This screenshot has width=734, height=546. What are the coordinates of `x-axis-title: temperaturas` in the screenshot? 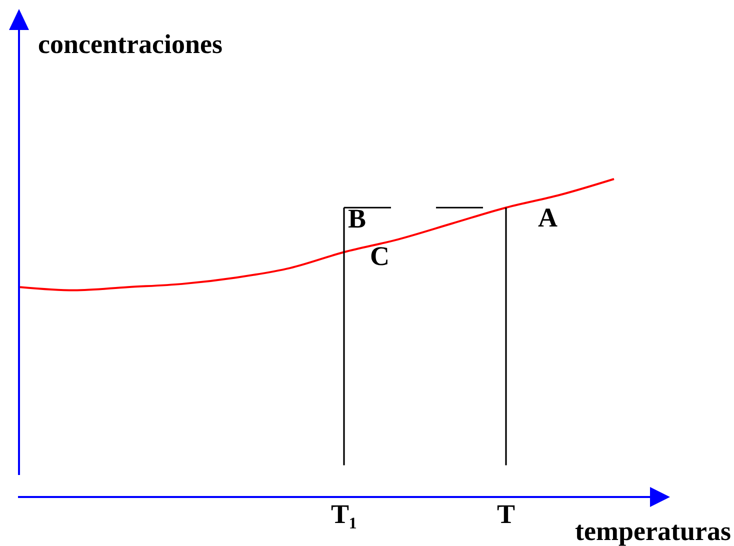 It's located at (653, 531).